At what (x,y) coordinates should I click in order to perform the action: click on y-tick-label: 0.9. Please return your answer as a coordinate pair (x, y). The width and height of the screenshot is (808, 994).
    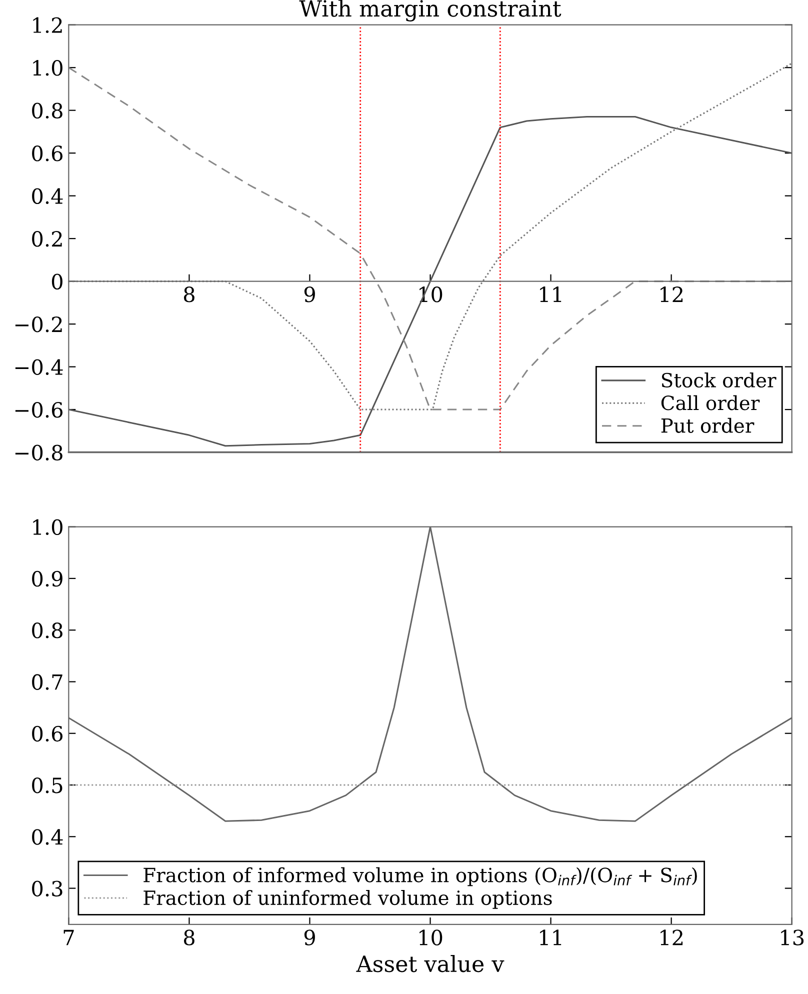
    Looking at the image, I should click on (47, 578).